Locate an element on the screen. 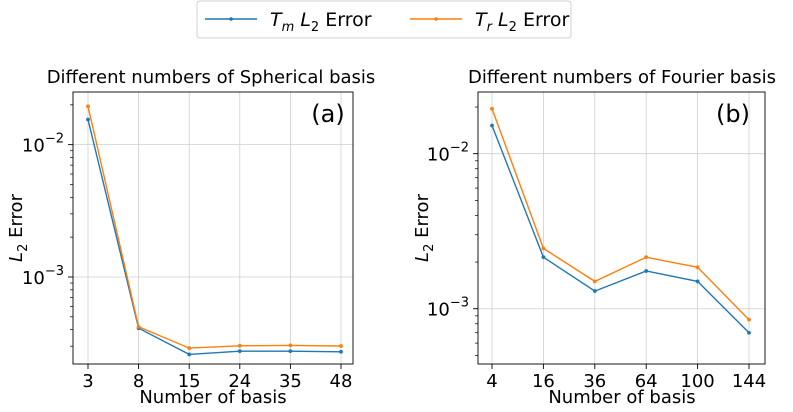 This screenshot has width=793, height=412. legend-label-tm: Tm L2 Error is located at coordinates (321, 22).